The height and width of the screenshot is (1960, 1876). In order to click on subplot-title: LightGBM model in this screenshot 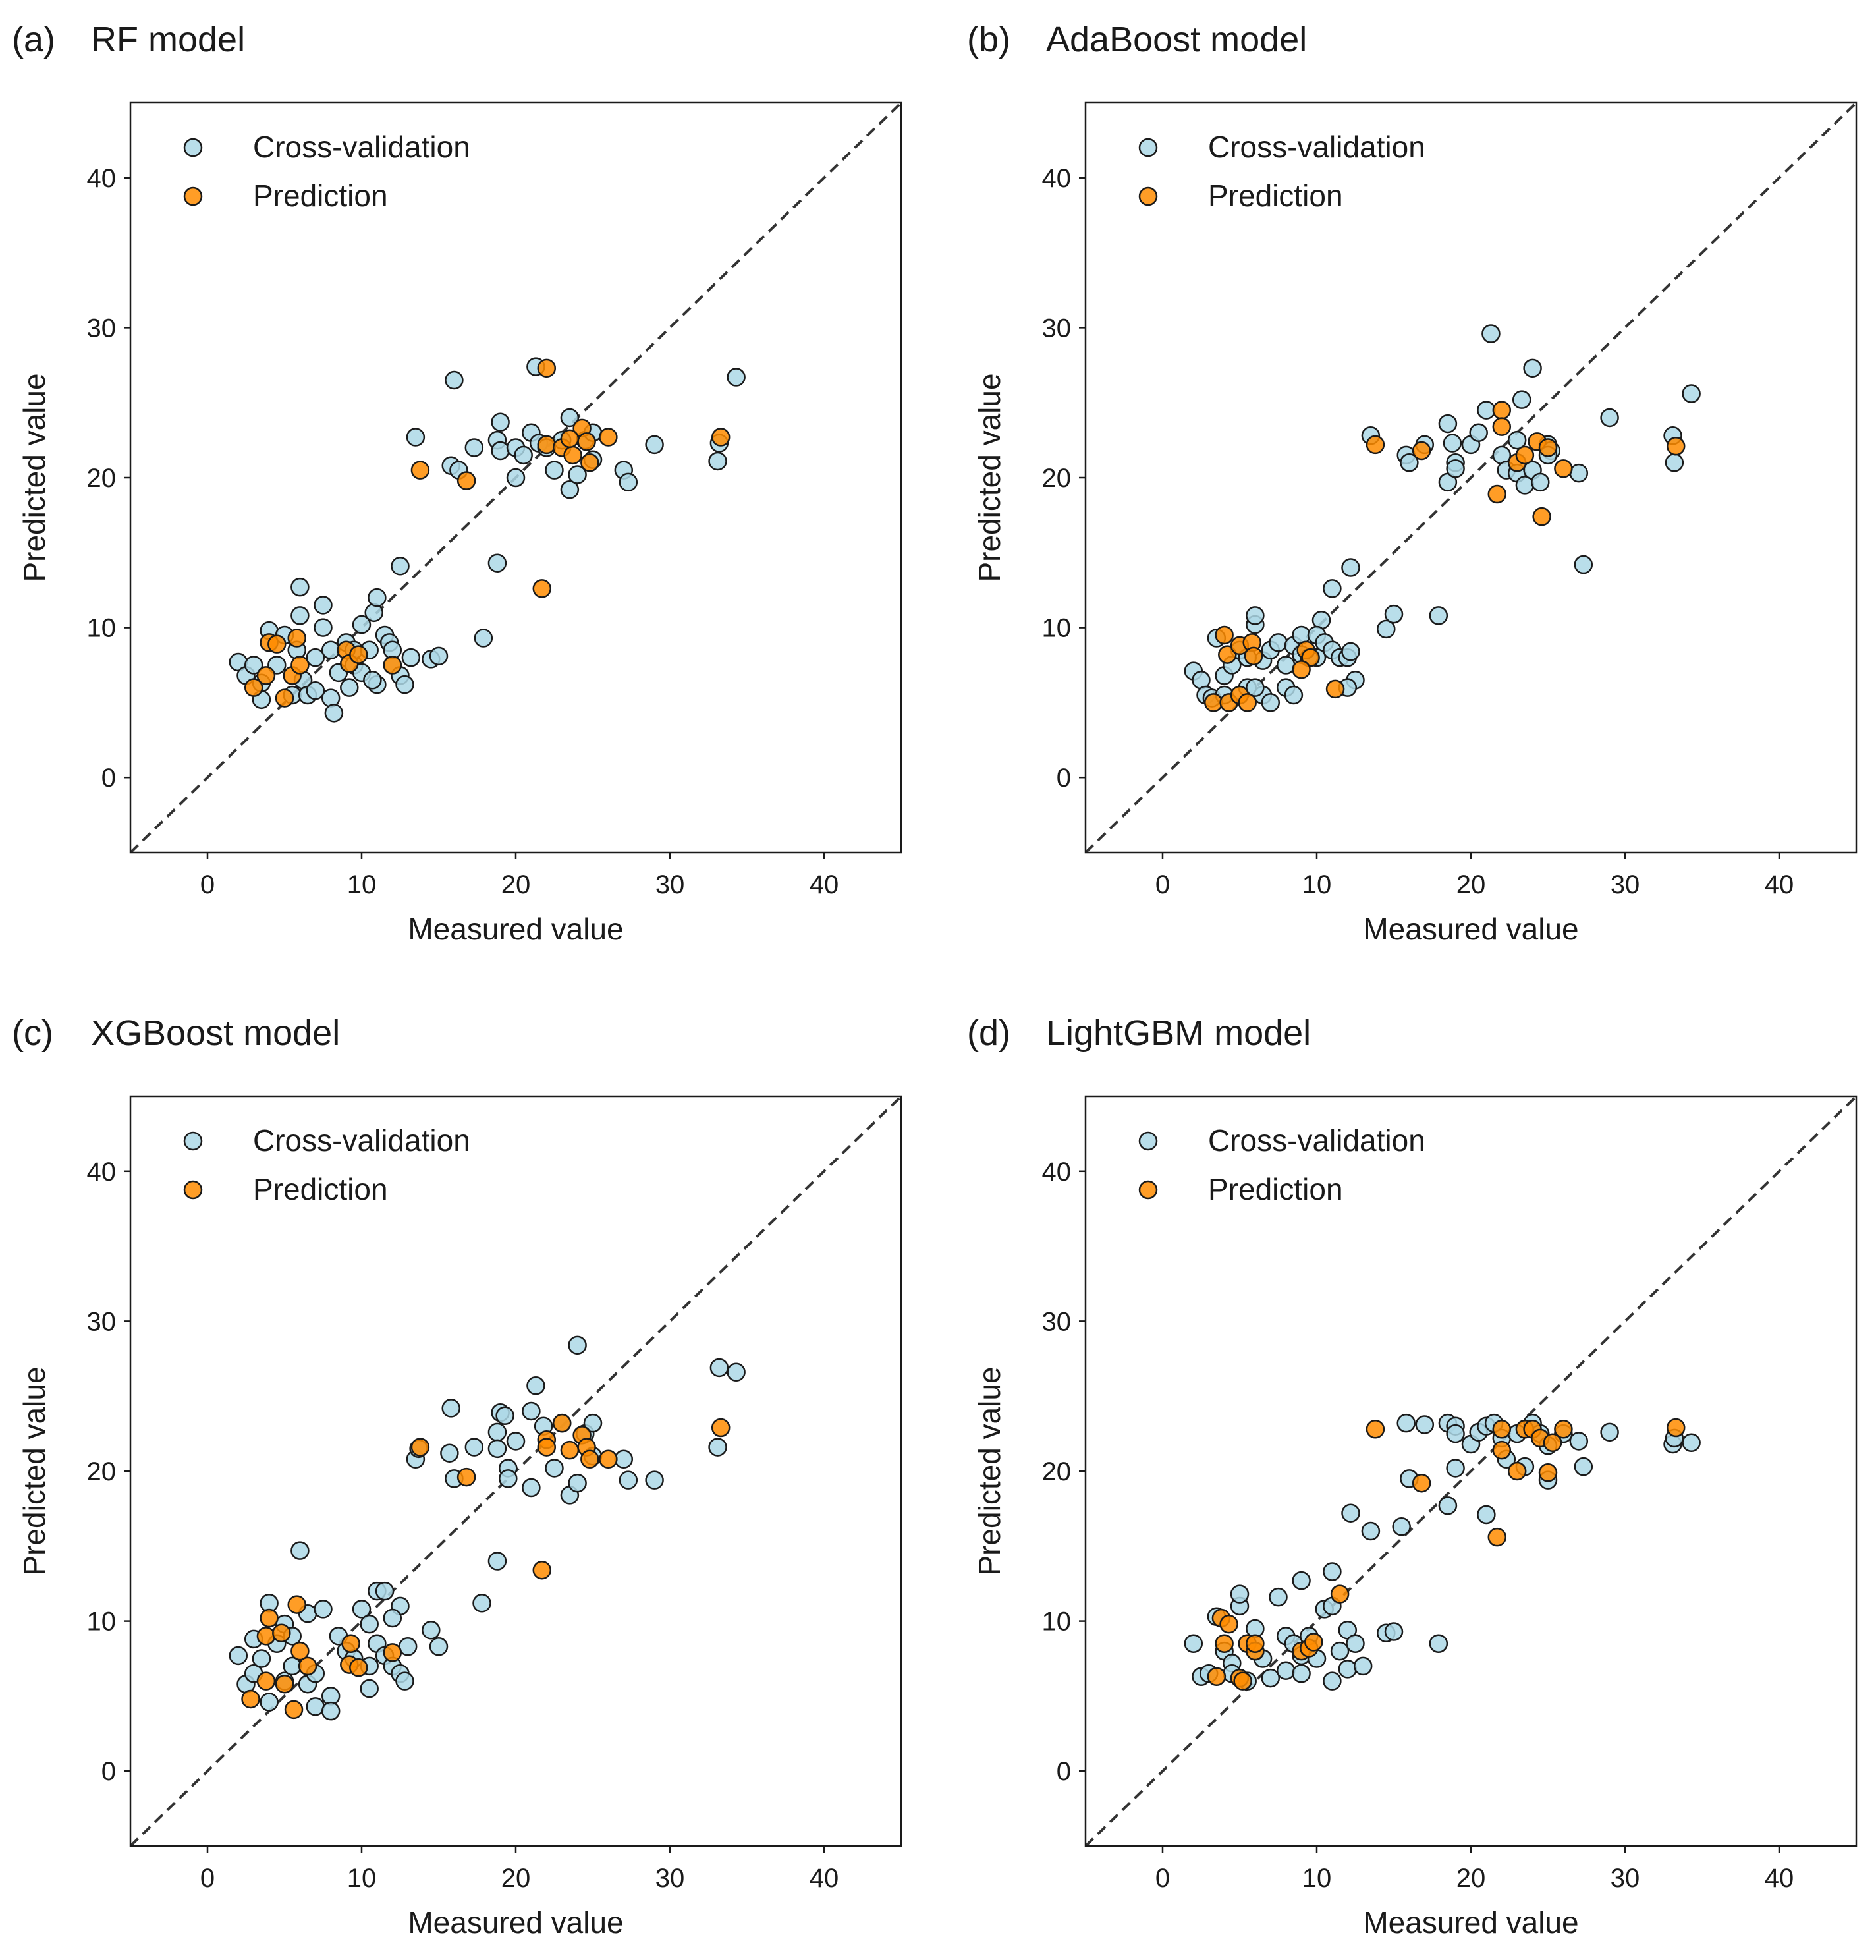, I will do `click(1178, 1033)`.